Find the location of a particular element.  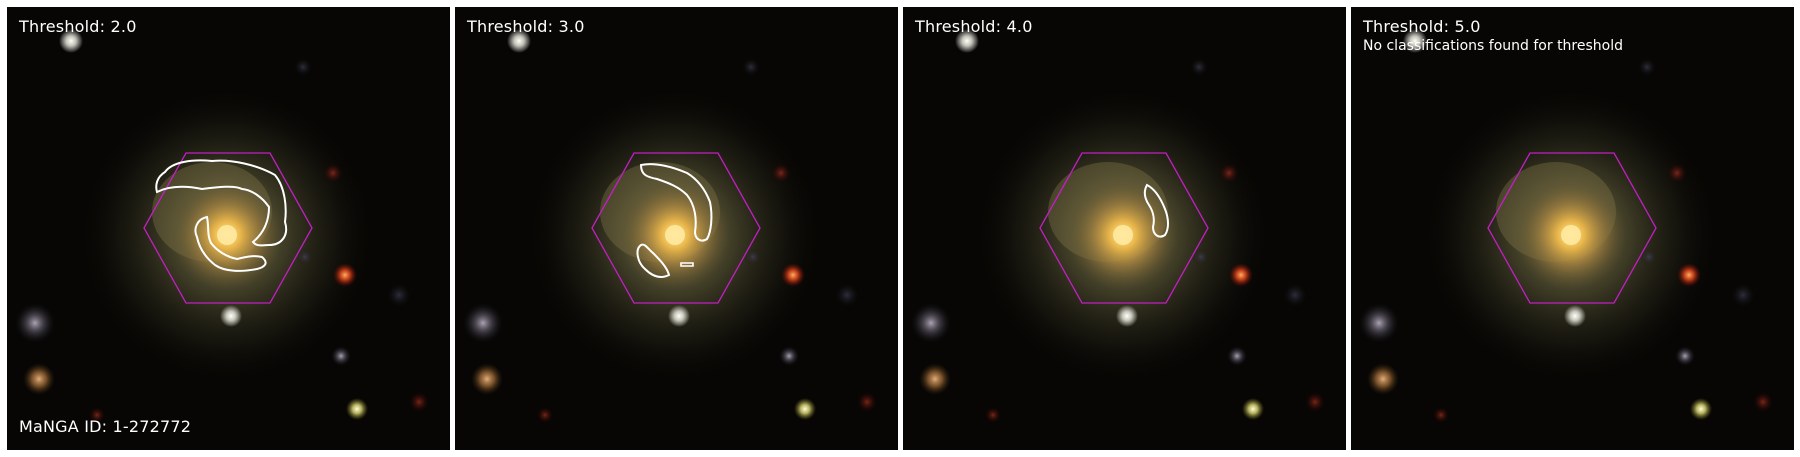

threshold-label: Threshold: 5.0 is located at coordinates (1422, 26).